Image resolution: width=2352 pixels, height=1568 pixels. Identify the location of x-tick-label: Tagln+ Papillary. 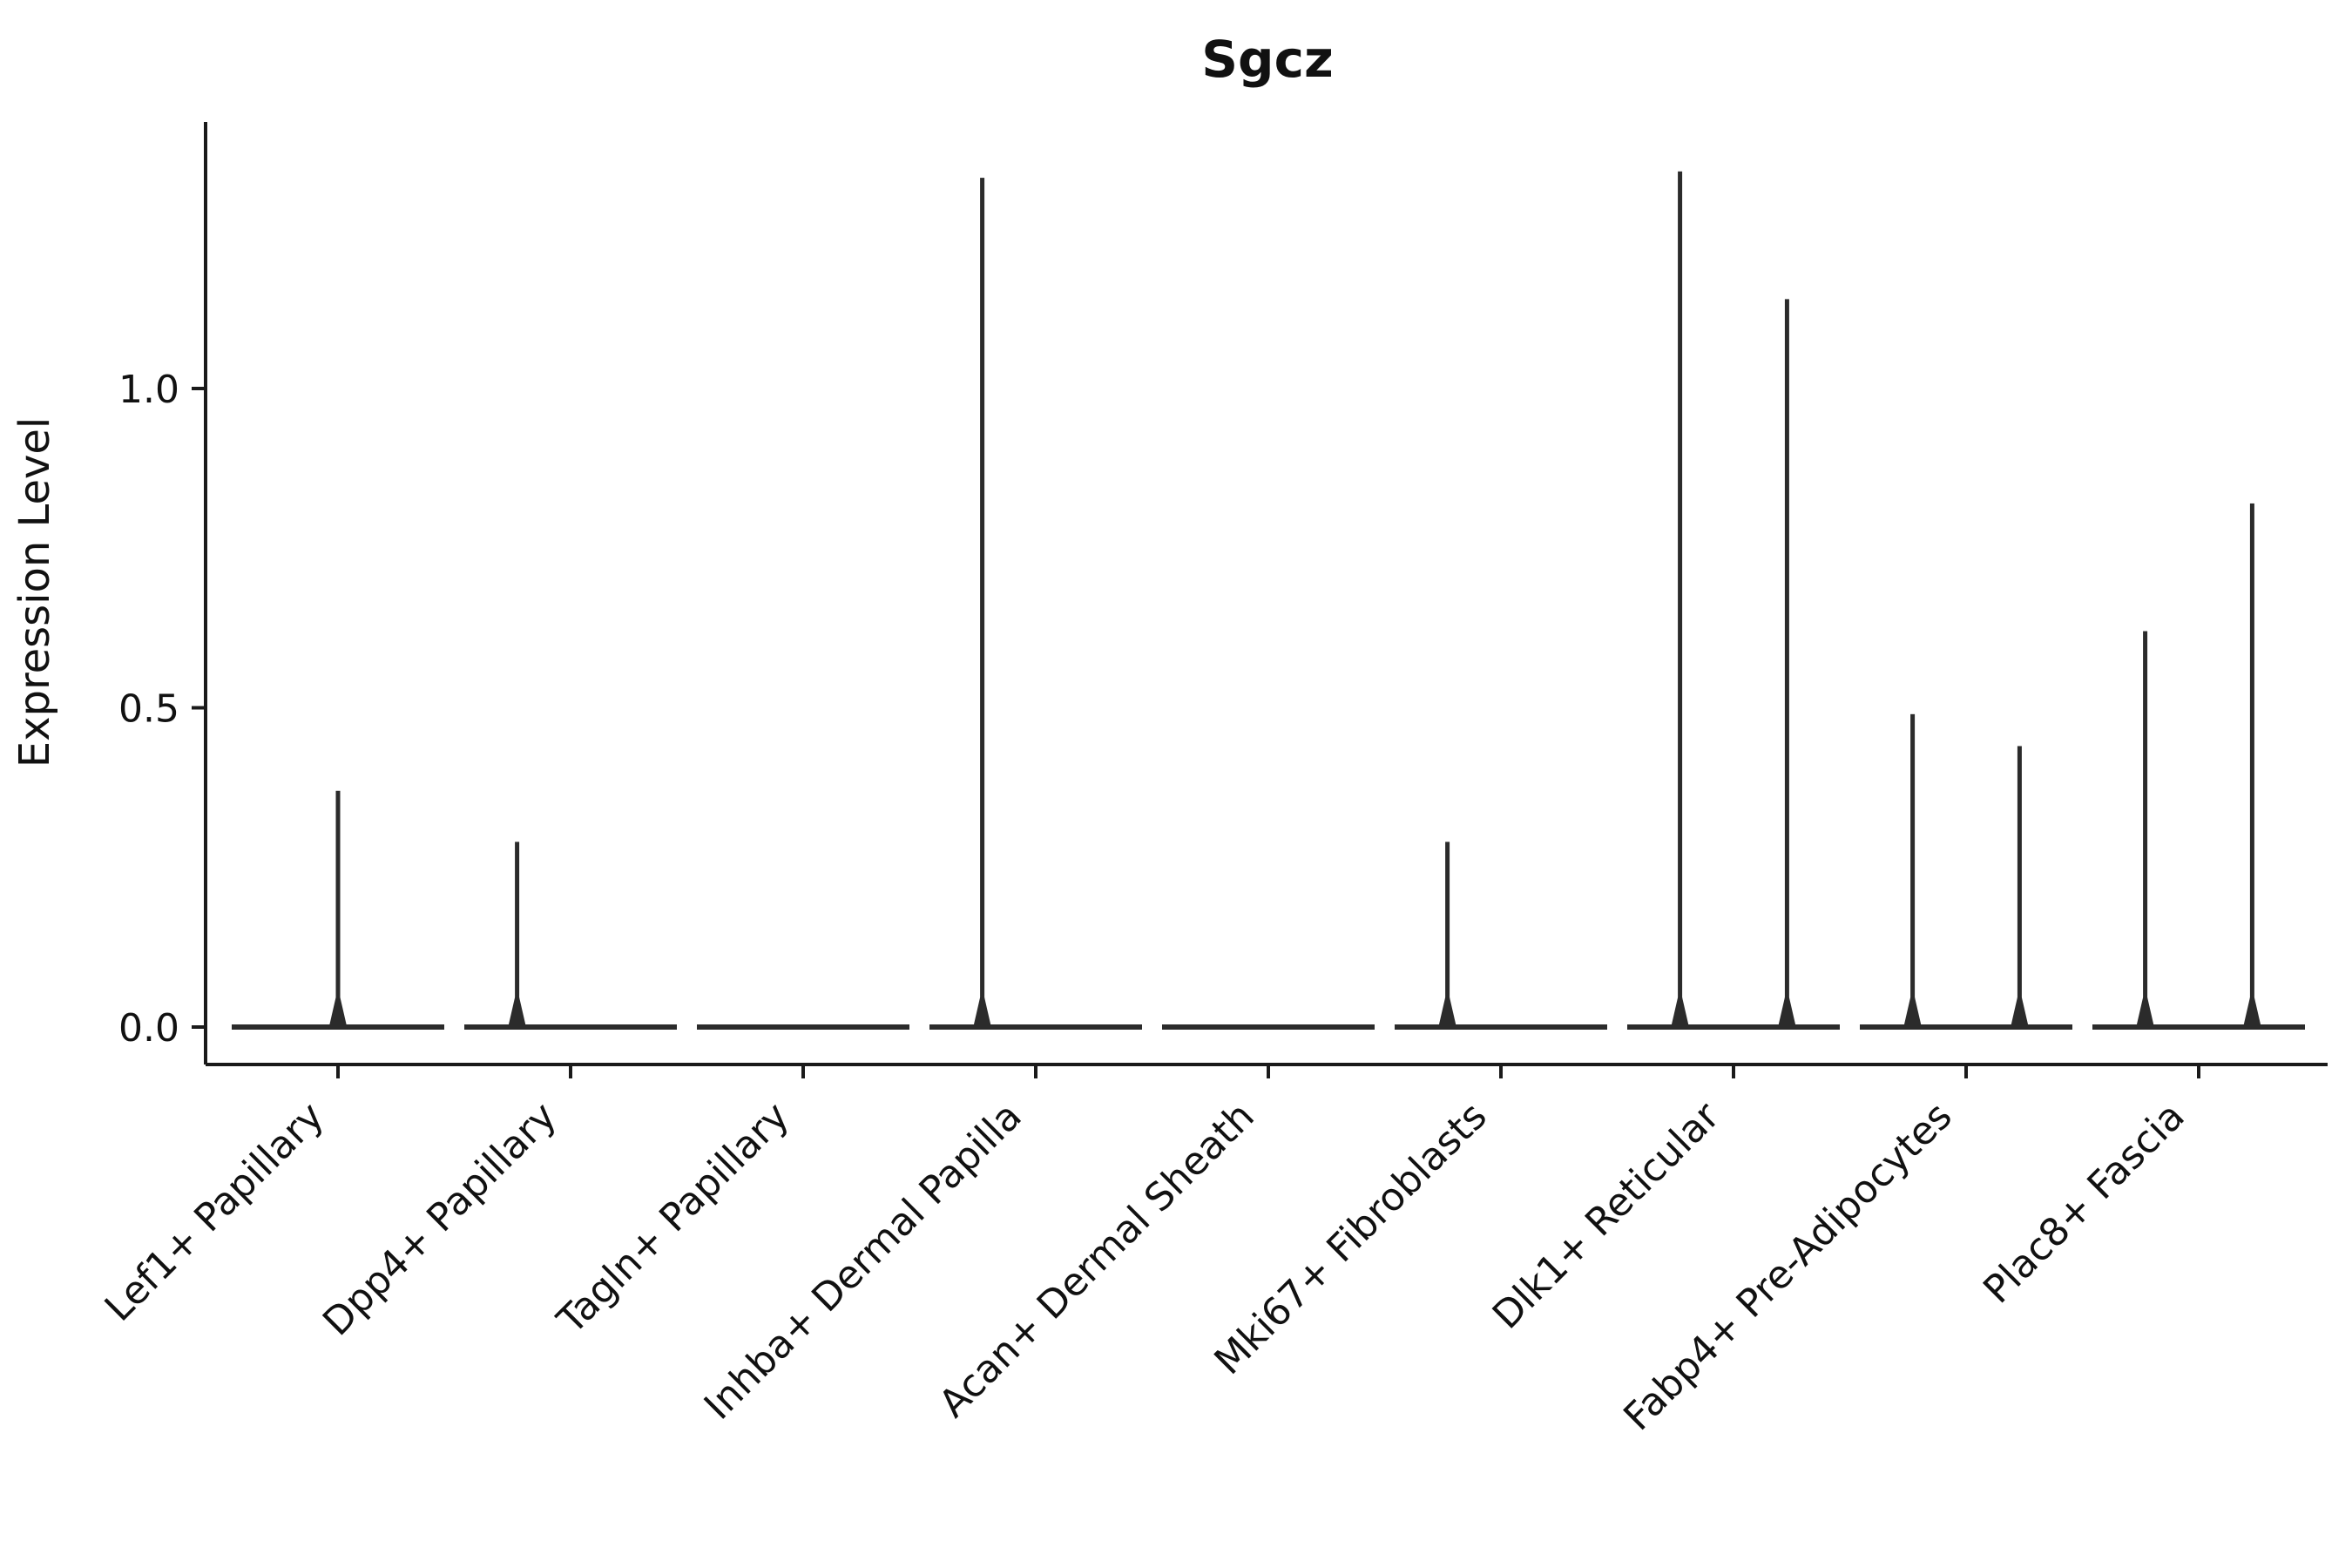
(673, 1218).